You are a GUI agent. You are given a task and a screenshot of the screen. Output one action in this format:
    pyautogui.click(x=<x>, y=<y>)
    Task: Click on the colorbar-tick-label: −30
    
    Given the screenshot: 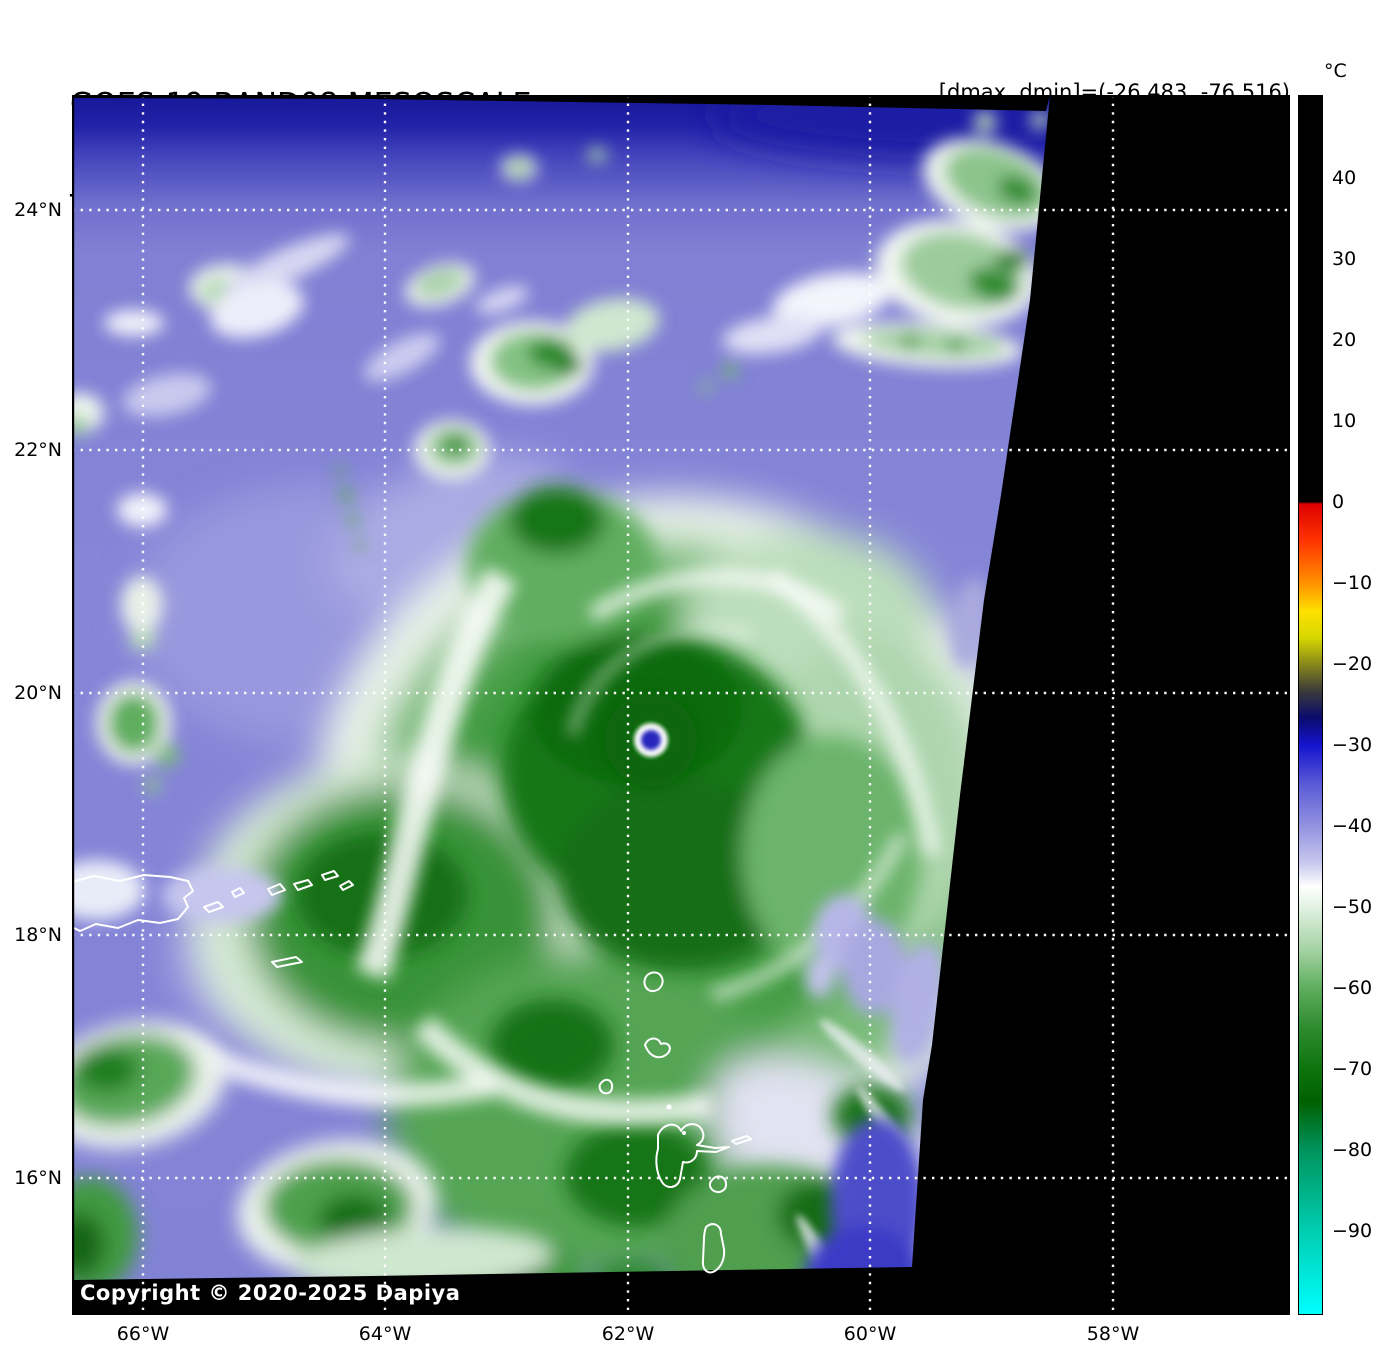 What is the action you would take?
    pyautogui.click(x=1352, y=745)
    